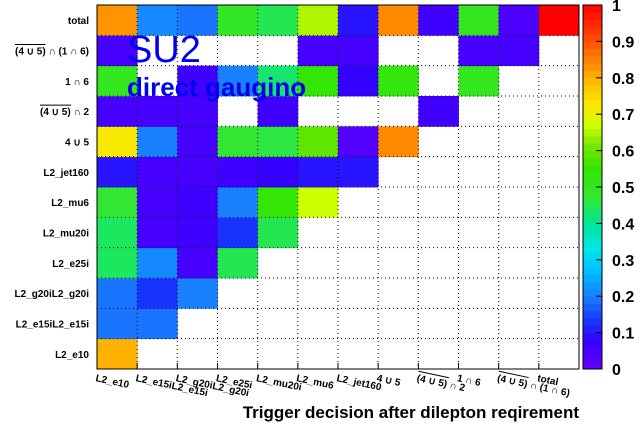 This screenshot has width=643, height=433. I want to click on x-tick-label: 1 ∩ 6, so click(469, 381).